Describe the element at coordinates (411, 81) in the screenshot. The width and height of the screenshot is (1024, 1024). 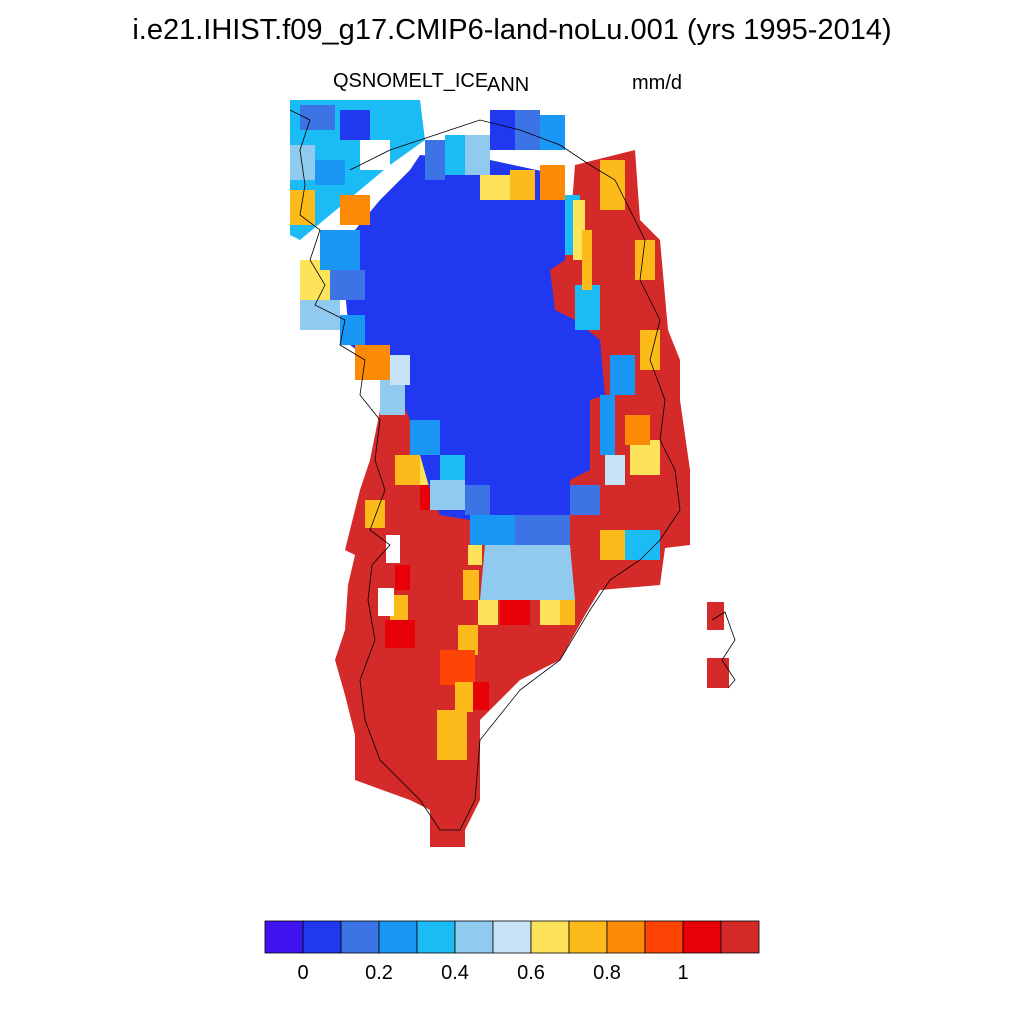
I see `variable-label: QSNOMELT_ICE` at that location.